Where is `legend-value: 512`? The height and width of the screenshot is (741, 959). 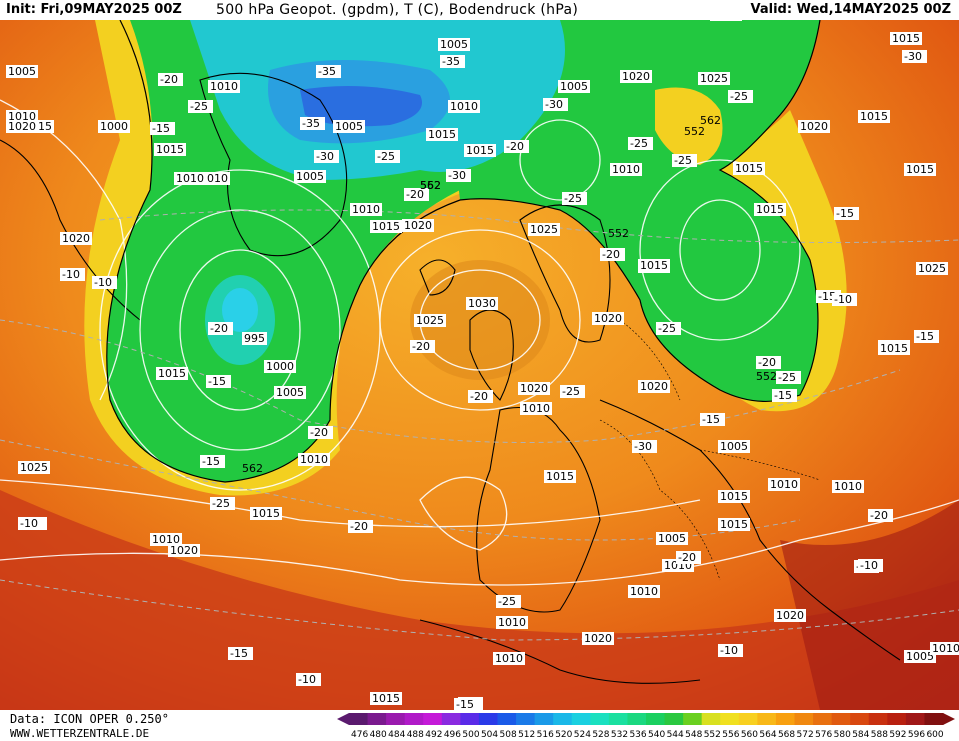
legend-value: 512 is located at coordinates (526, 735).